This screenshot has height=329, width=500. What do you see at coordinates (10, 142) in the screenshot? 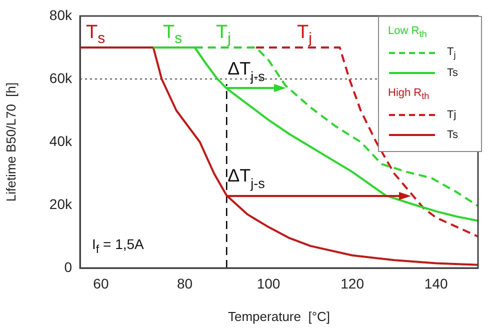
I see `y-axis-title: Lifetime B50/L70 [h]` at bounding box center [10, 142].